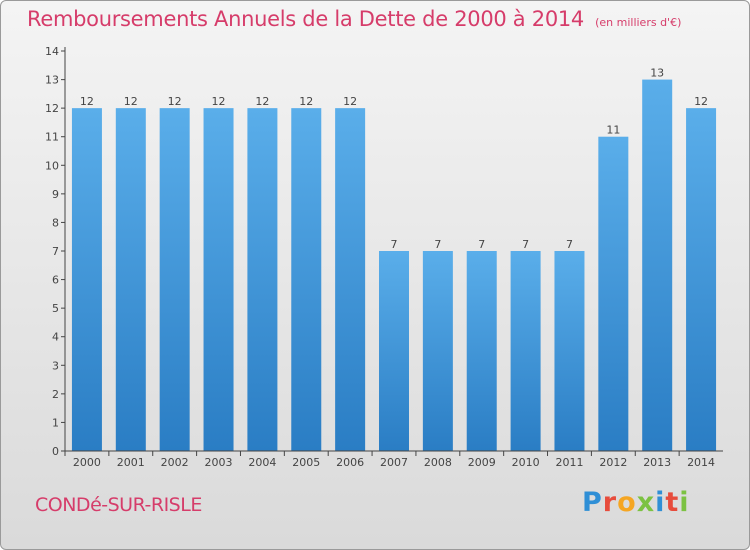 The width and height of the screenshot is (750, 550). I want to click on x-tick-label-2002: 2002, so click(175, 462).